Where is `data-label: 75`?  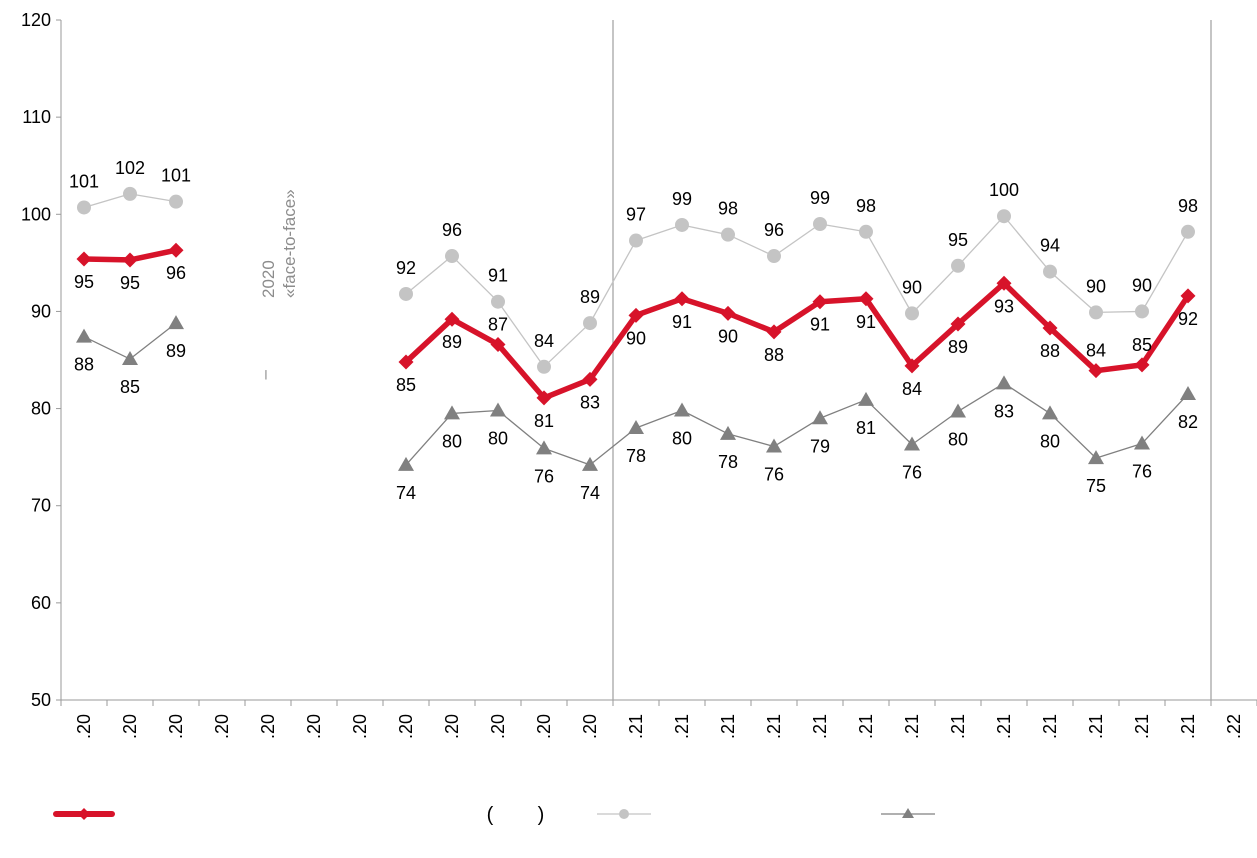 data-label: 75 is located at coordinates (1096, 486).